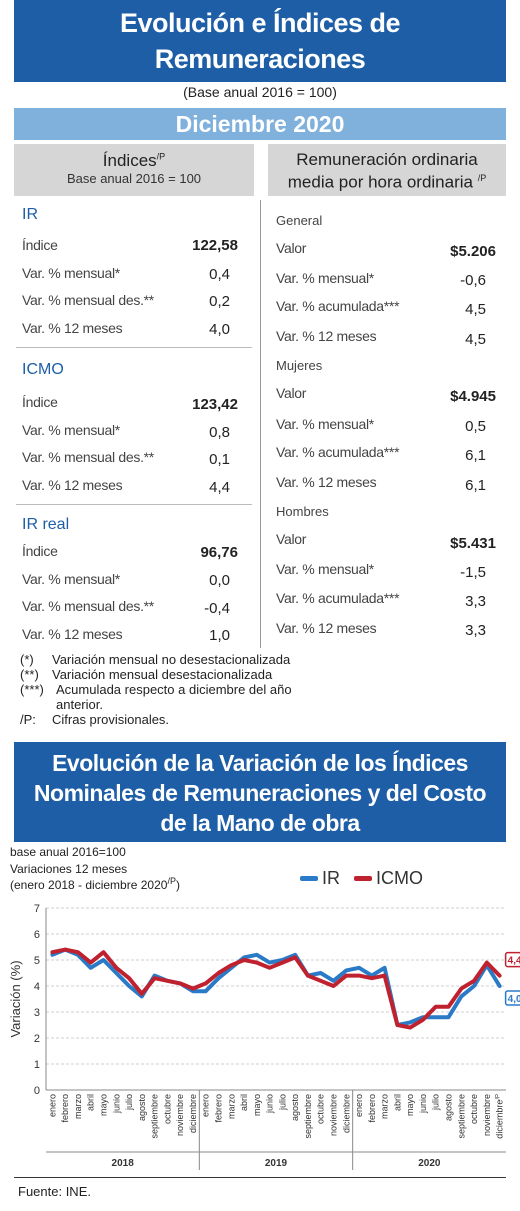 This screenshot has width=520, height=1211. I want to click on mujeres-row-value: 6,1, so click(475, 455).